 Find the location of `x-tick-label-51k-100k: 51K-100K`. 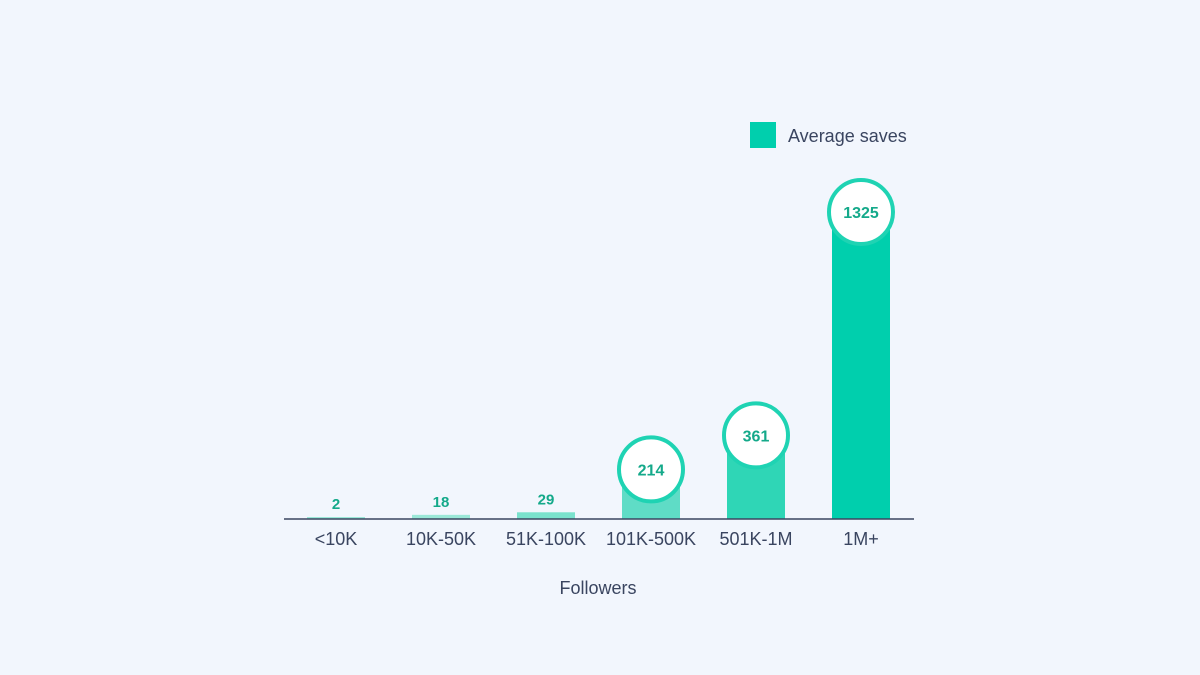

x-tick-label-51k-100k: 51K-100K is located at coordinates (546, 539).